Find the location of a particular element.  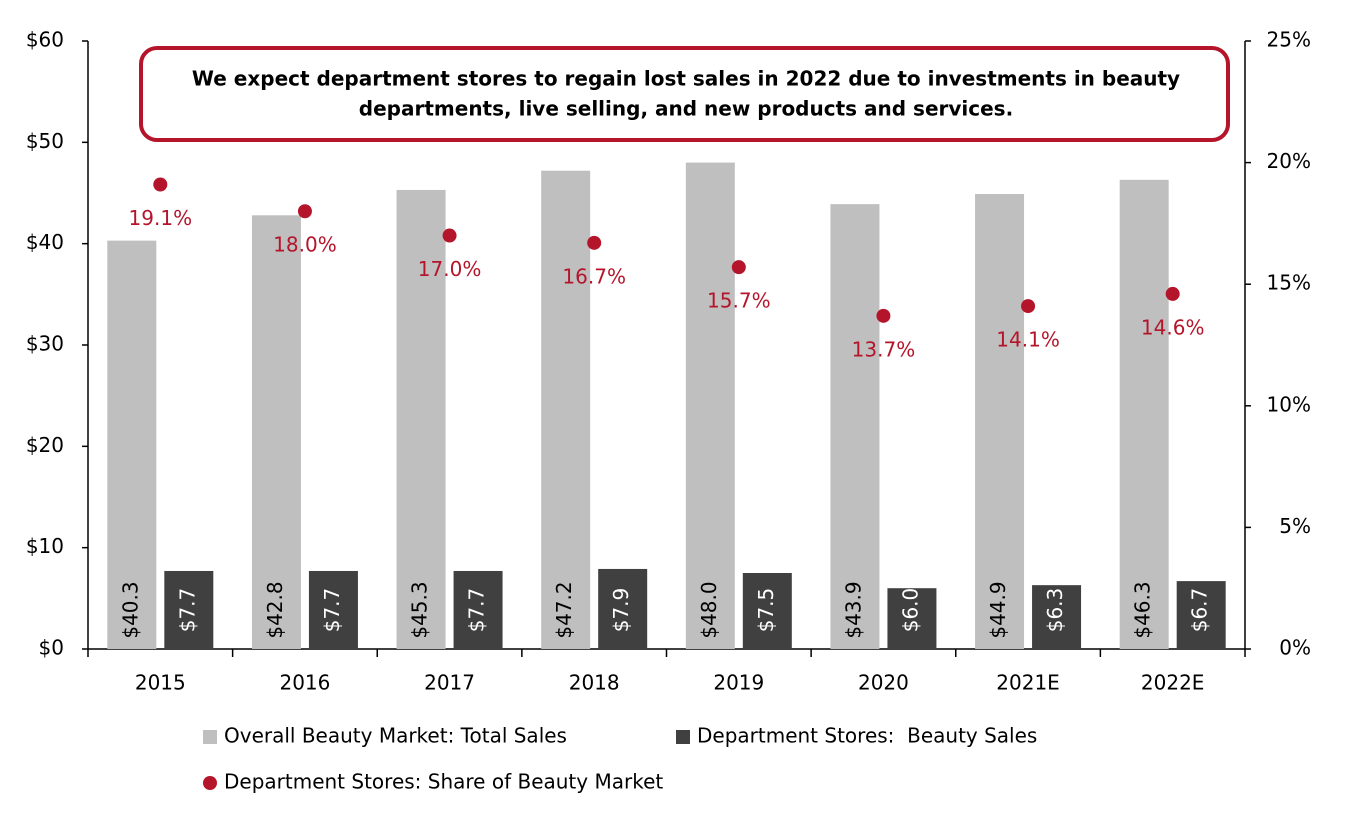

y-tick-label: $30 is located at coordinates (45, 344).